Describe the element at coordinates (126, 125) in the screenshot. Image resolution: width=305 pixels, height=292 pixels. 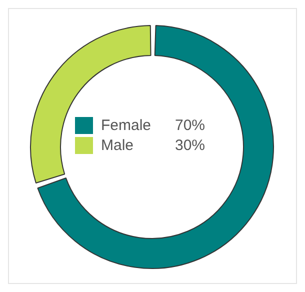
I see `legend-label: Female` at that location.